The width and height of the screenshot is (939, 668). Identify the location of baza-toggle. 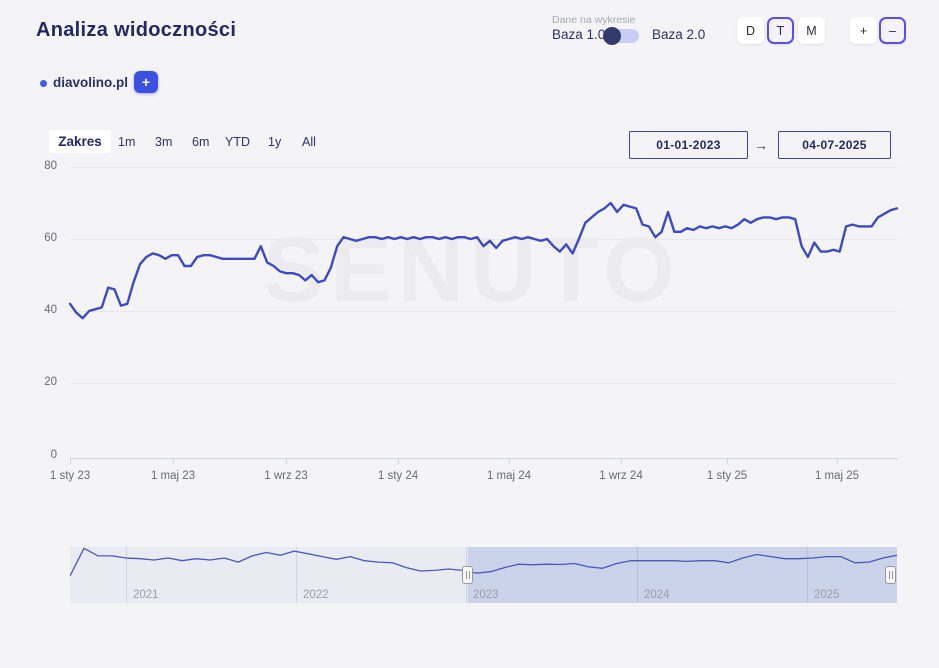
(621, 36).